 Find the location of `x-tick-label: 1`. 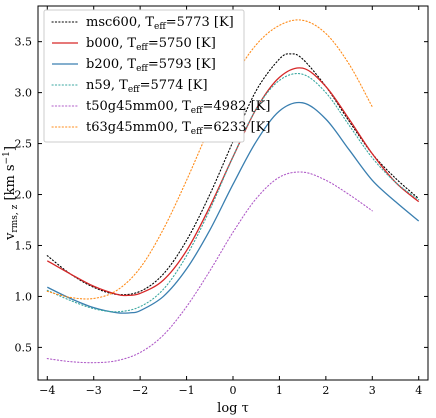

x-tick-label: 1 is located at coordinates (279, 390).